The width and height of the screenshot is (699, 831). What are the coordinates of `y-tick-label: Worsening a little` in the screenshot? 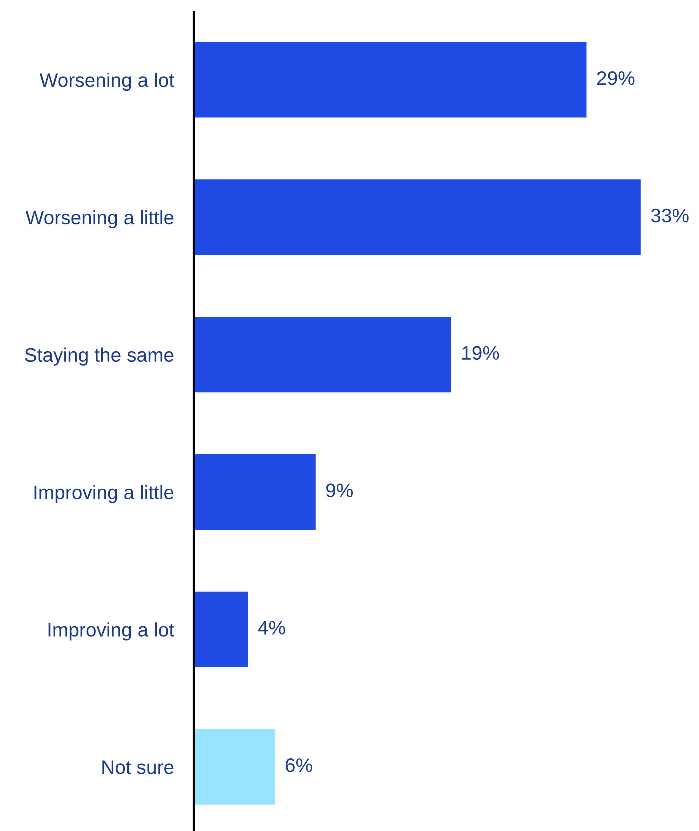 It's located at (100, 219).